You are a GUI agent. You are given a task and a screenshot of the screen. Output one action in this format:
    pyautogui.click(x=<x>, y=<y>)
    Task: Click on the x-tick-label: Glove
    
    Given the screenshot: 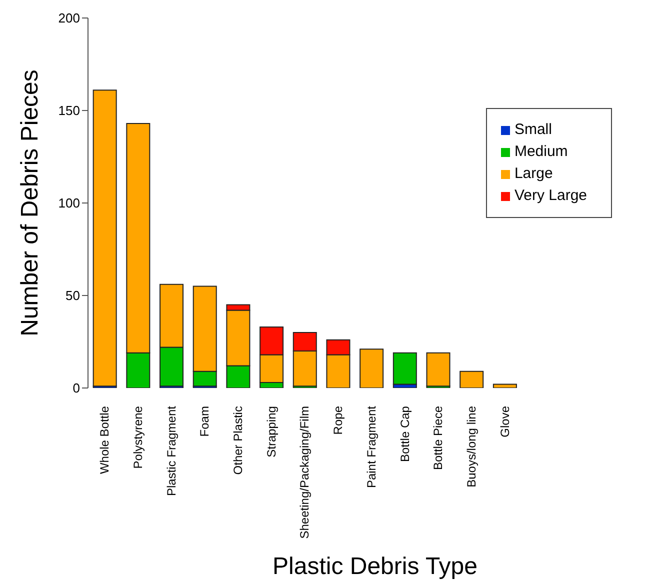 What is the action you would take?
    pyautogui.click(x=505, y=422)
    